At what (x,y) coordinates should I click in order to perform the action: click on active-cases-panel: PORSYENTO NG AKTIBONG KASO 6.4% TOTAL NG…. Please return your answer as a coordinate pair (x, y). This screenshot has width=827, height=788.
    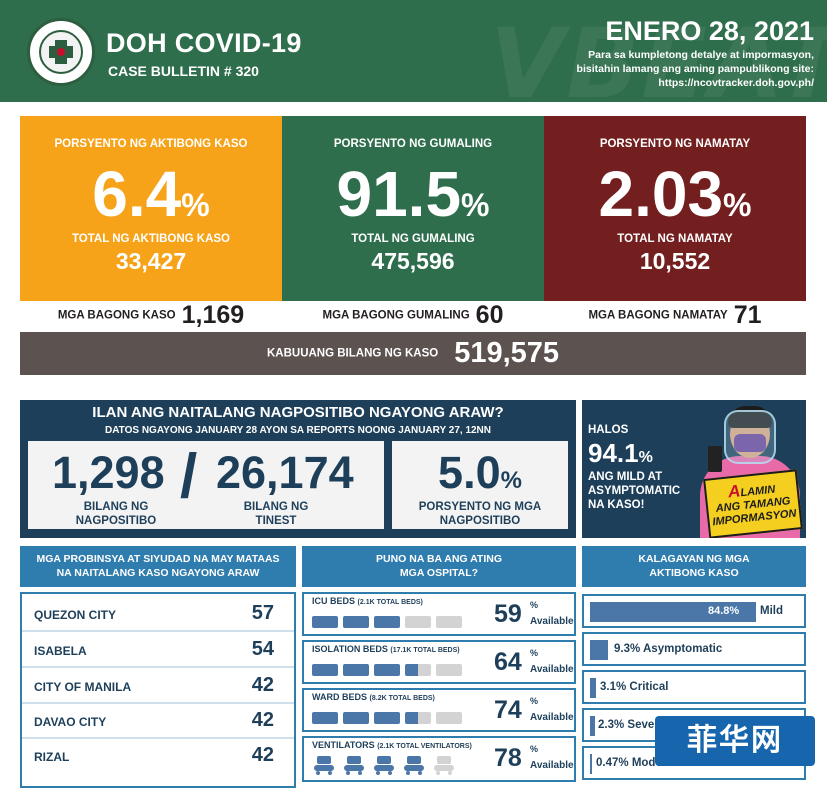
    Looking at the image, I should click on (151, 208).